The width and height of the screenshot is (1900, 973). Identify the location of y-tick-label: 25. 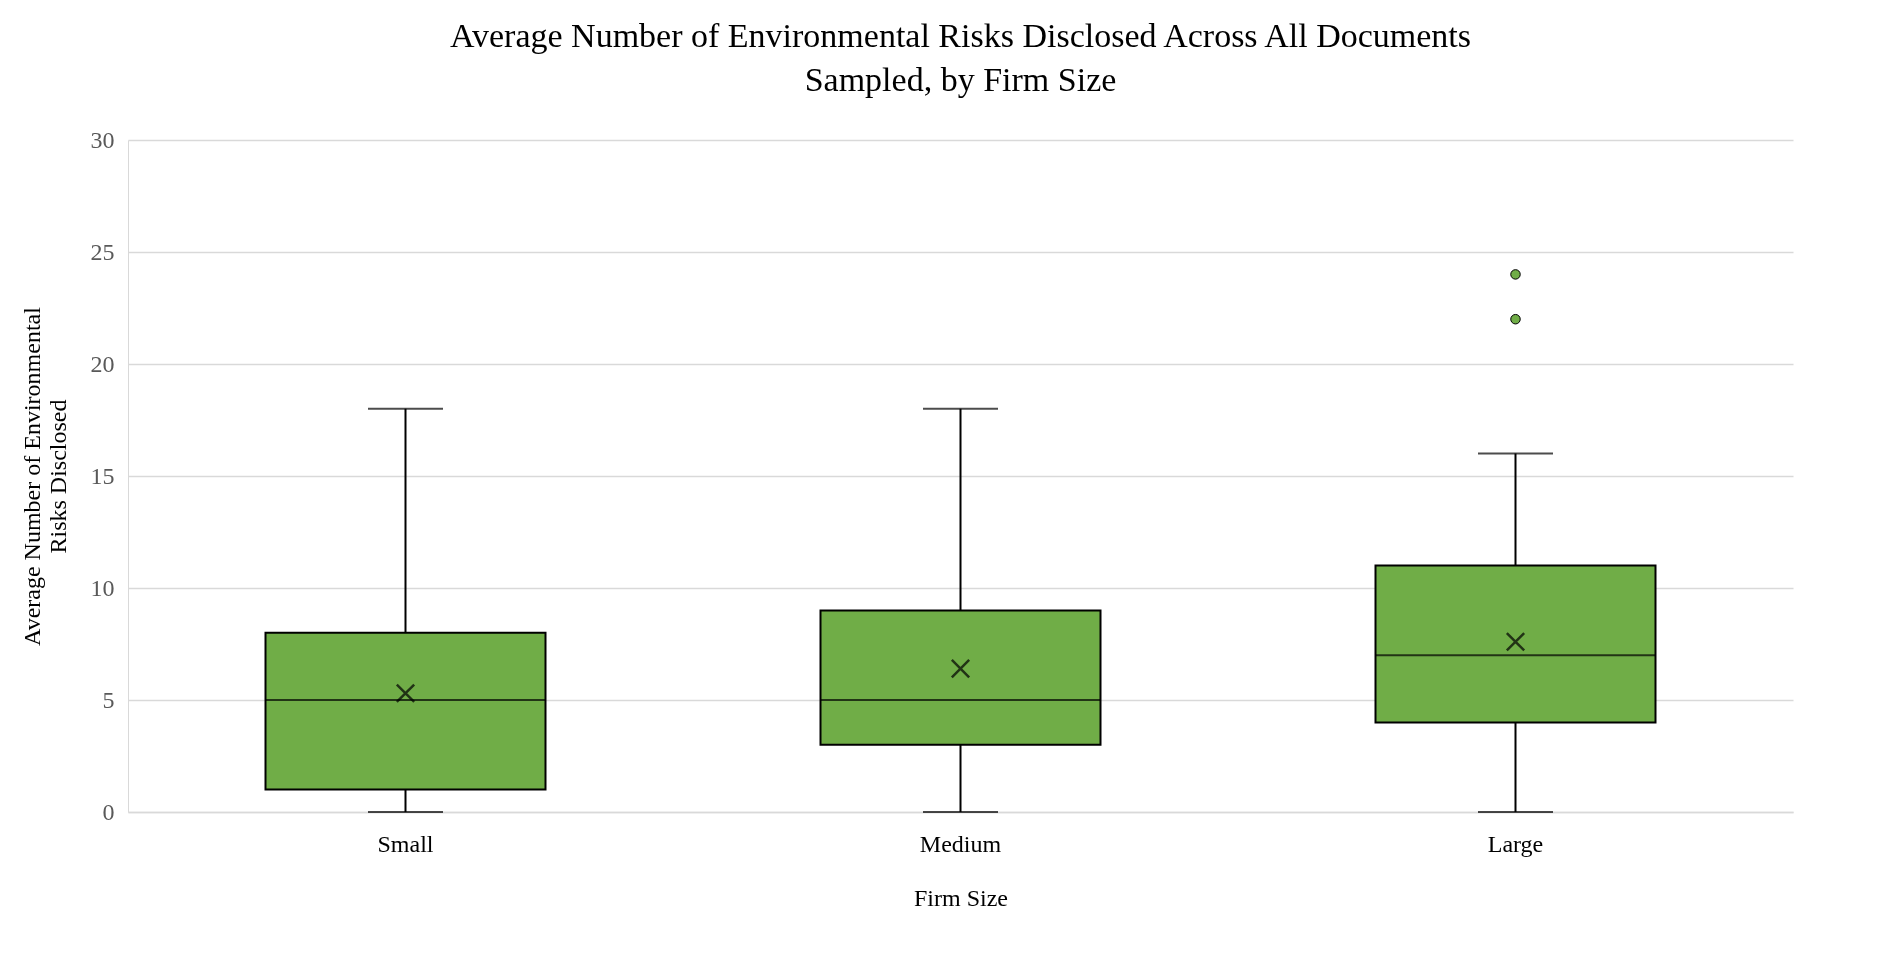
(102, 251).